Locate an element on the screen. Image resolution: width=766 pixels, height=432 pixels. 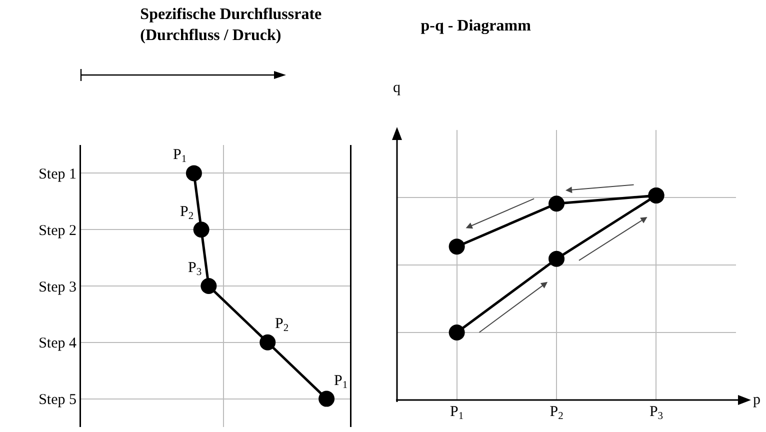
x-tick-label: P$_{3}$ is located at coordinates (656, 413).